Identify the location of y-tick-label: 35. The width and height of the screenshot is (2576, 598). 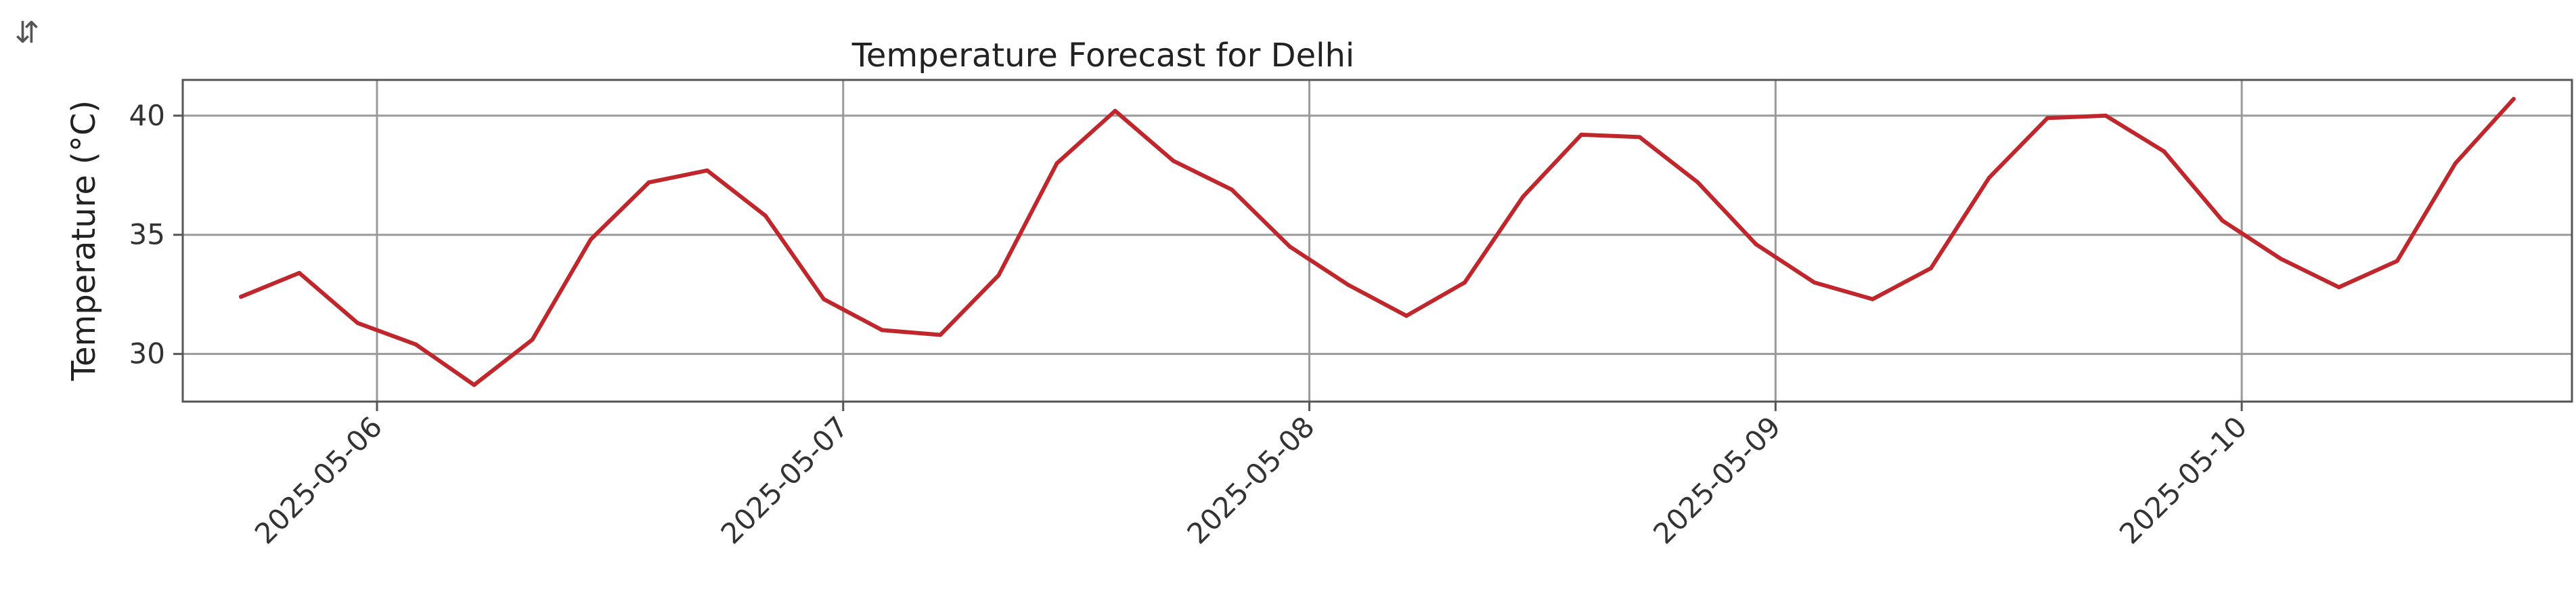
(147, 234).